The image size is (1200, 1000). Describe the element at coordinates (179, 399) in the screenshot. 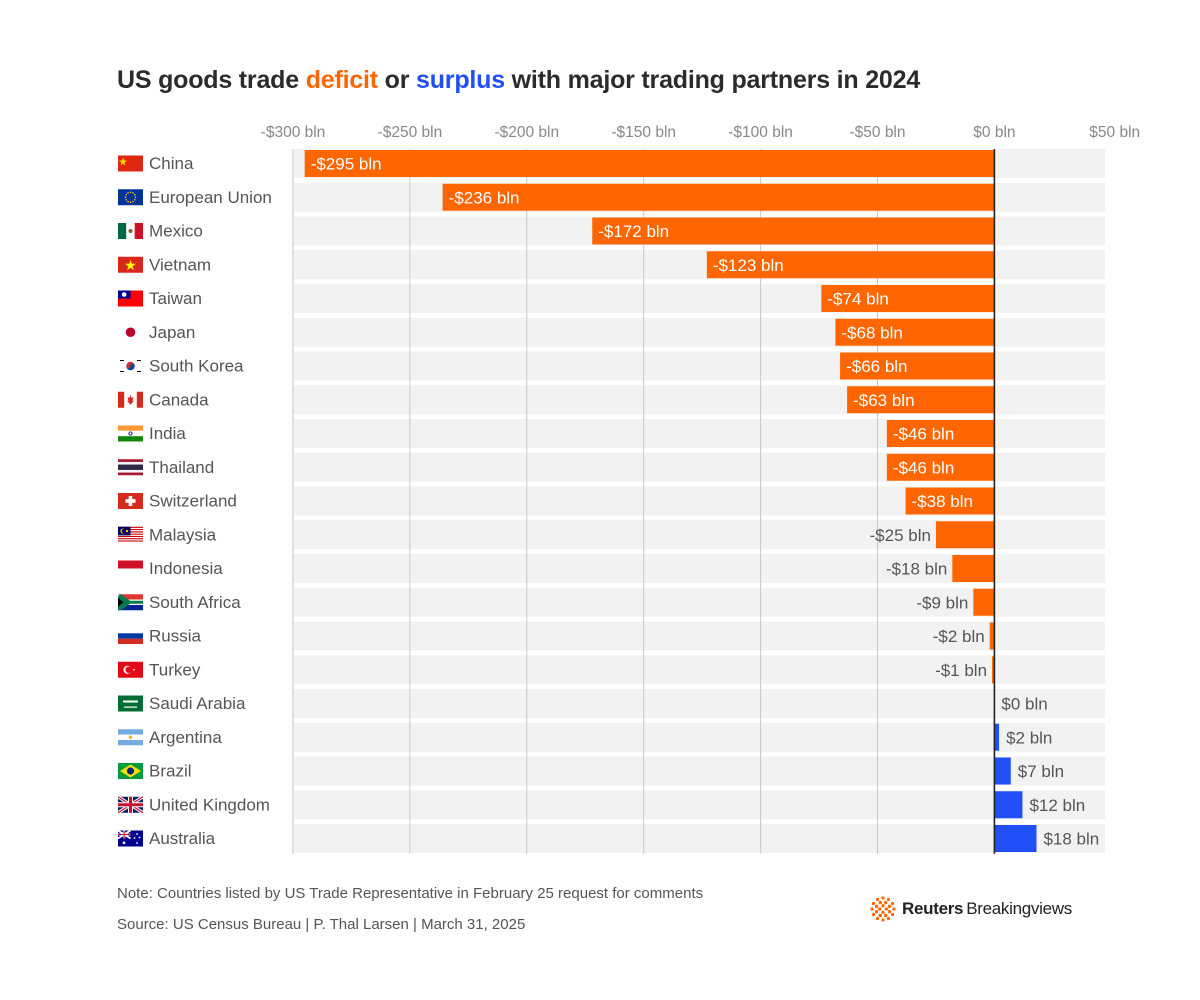

I see `category-label: Canada` at that location.